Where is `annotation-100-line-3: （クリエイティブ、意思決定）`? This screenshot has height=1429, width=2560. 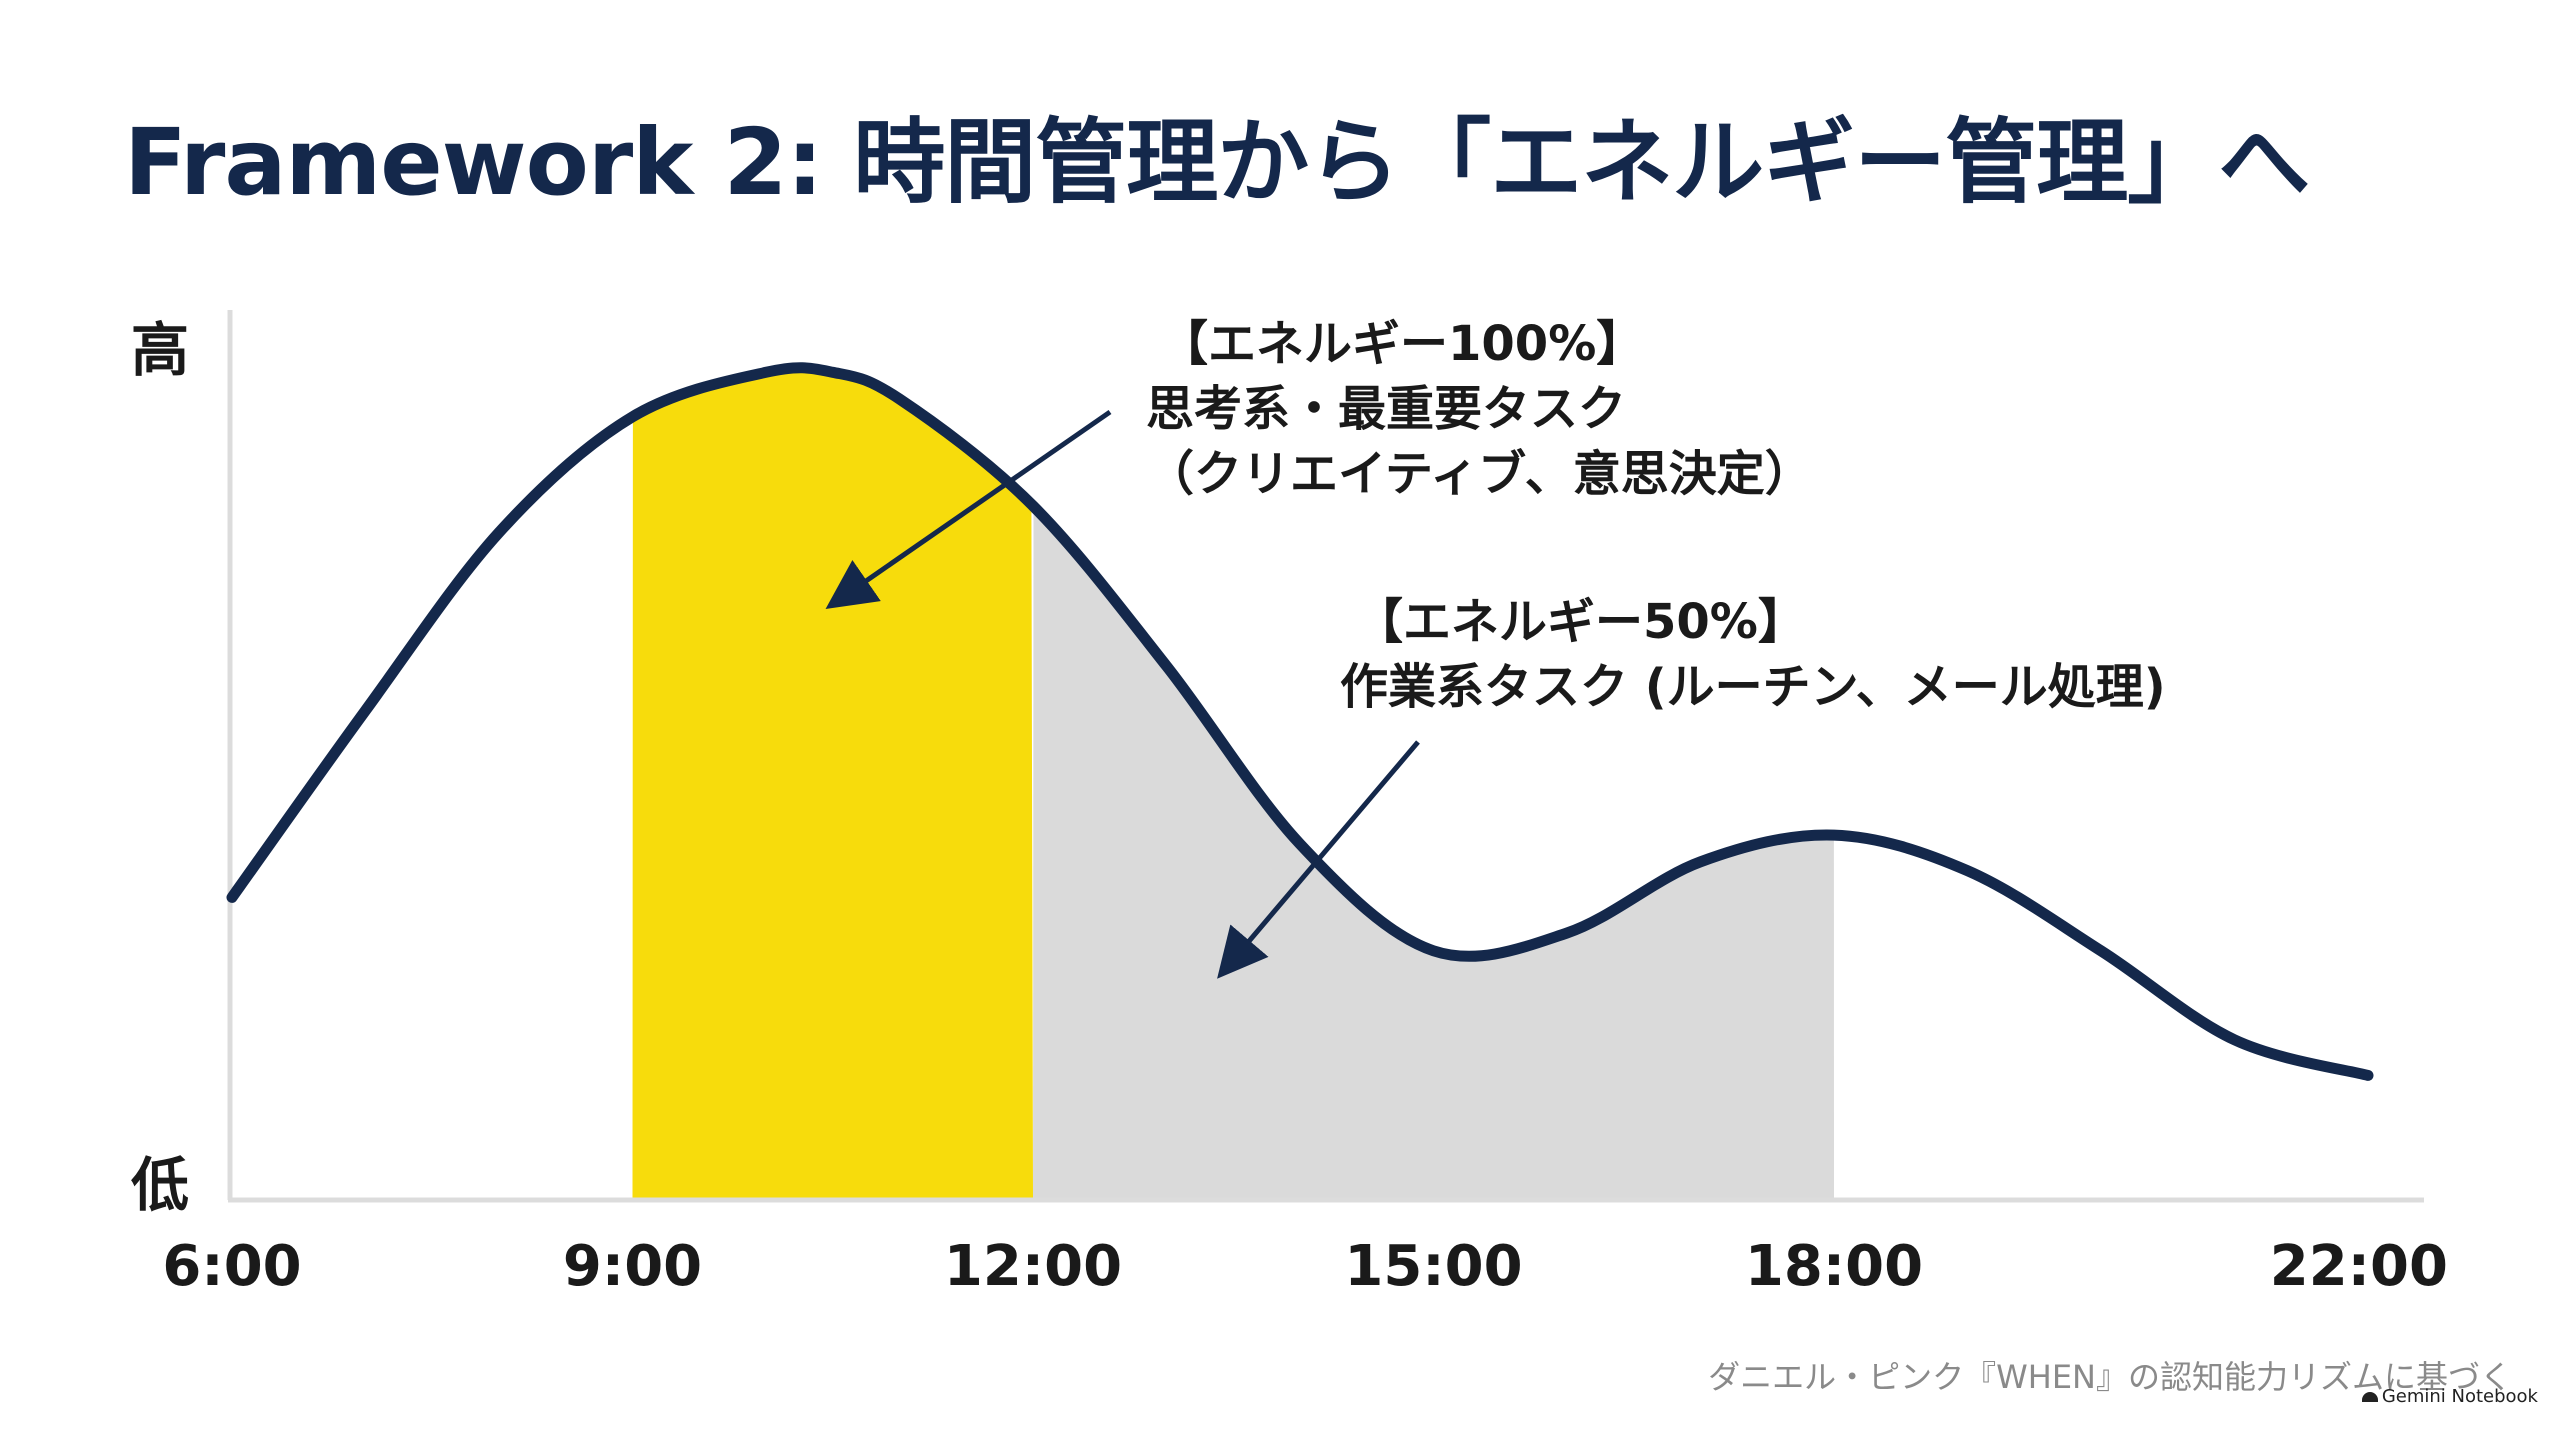
annotation-100-line-3: （クリエイティブ、意思決定） is located at coordinates (1479, 474).